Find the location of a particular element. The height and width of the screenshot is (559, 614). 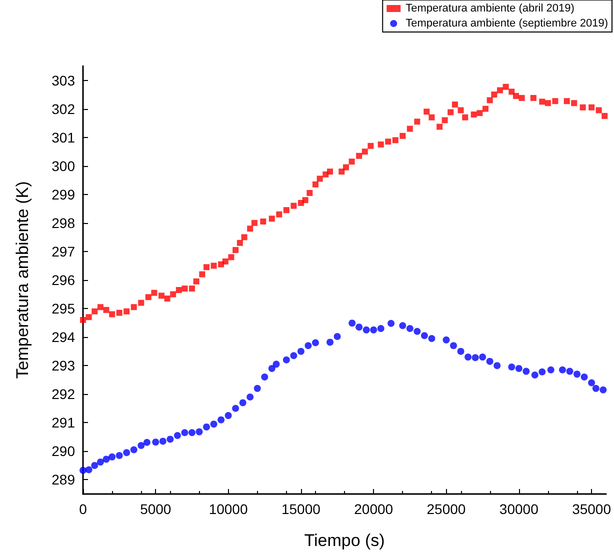

y-axis-title: Temperatura ambiente (K) is located at coordinates (22, 280).